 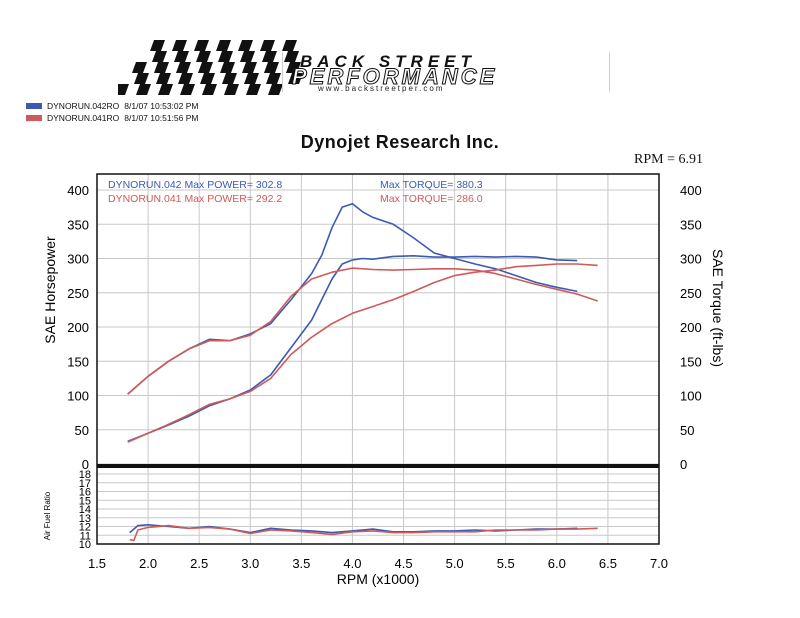 What do you see at coordinates (85, 519) in the screenshot?
I see `afr-tick-label: 13` at bounding box center [85, 519].